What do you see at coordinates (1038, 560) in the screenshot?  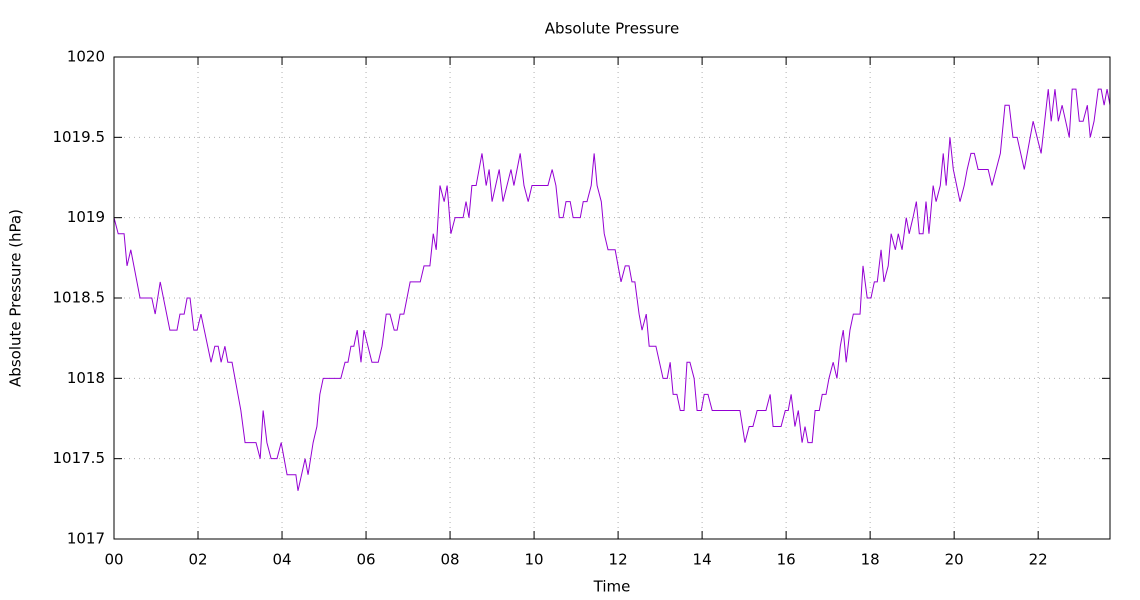 I see `x-tick-label: 22` at bounding box center [1038, 560].